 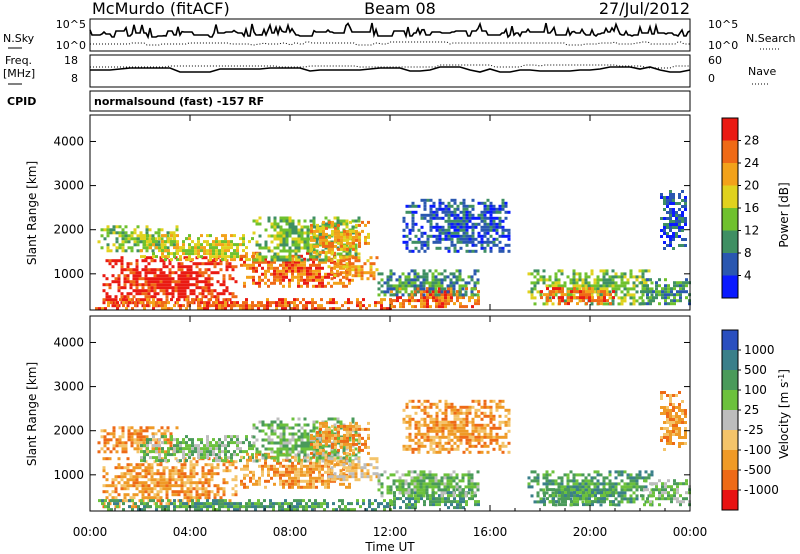 I want to click on nave-label: Nave, so click(x=762, y=71).